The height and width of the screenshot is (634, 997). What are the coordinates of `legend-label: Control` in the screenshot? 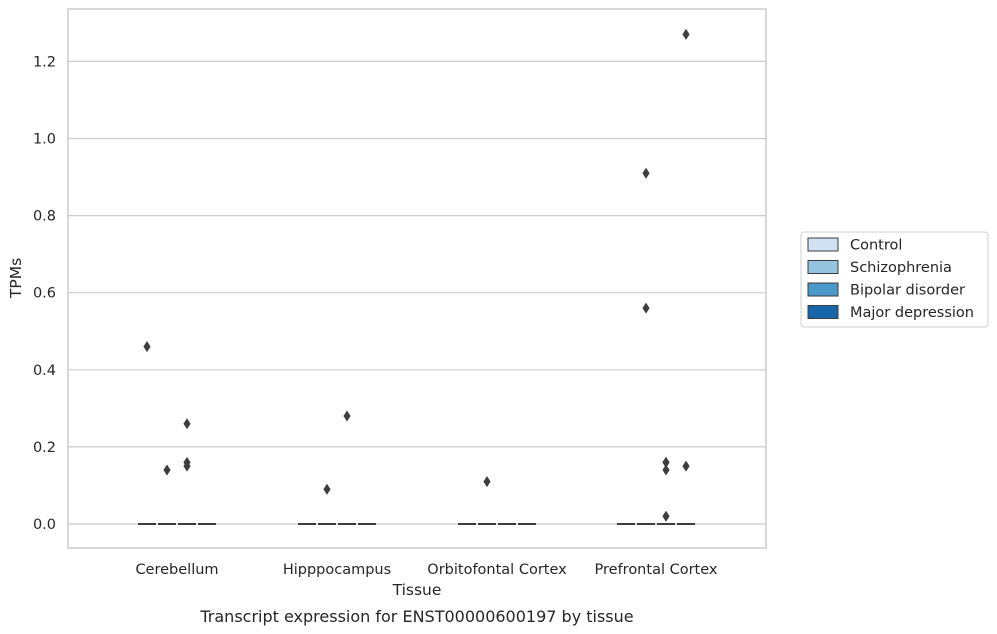 It's located at (876, 246).